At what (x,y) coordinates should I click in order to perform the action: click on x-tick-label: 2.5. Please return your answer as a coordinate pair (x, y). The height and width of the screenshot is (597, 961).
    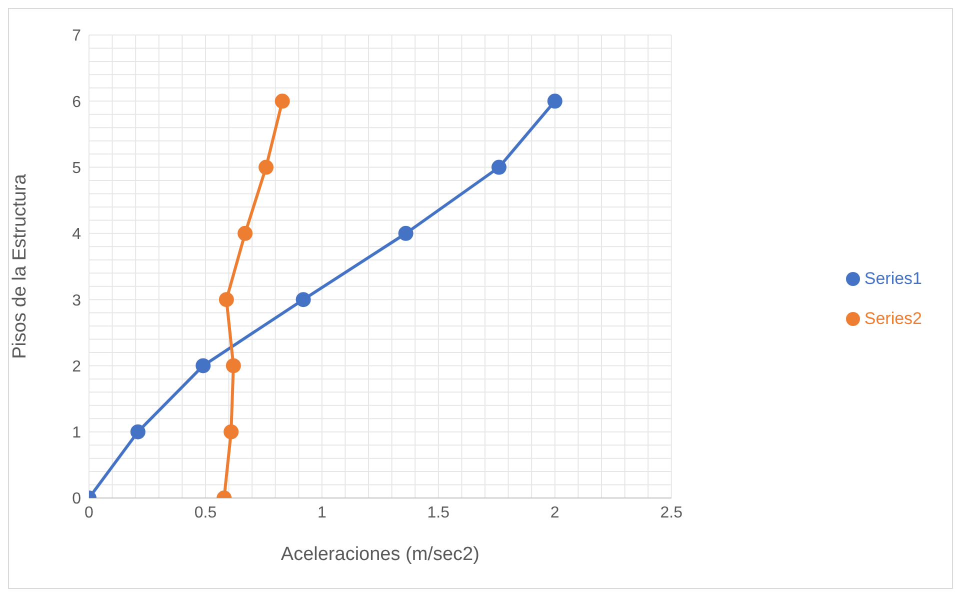
    Looking at the image, I should click on (671, 513).